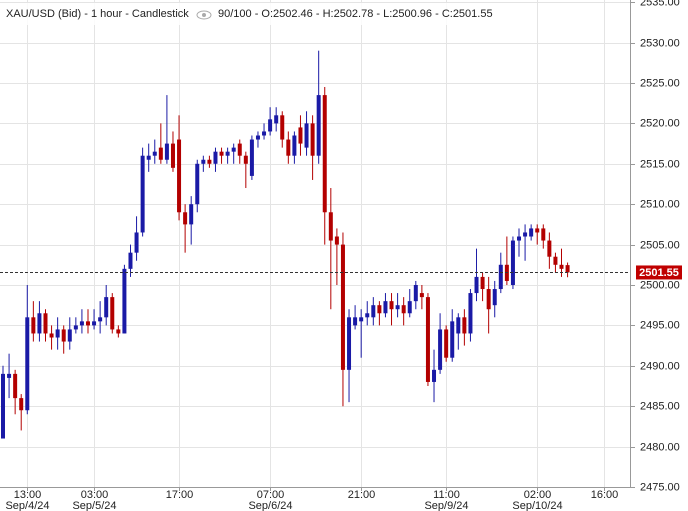  Describe the element at coordinates (660, 4) in the screenshot. I see `y-tick-label: 2535.00` at that location.